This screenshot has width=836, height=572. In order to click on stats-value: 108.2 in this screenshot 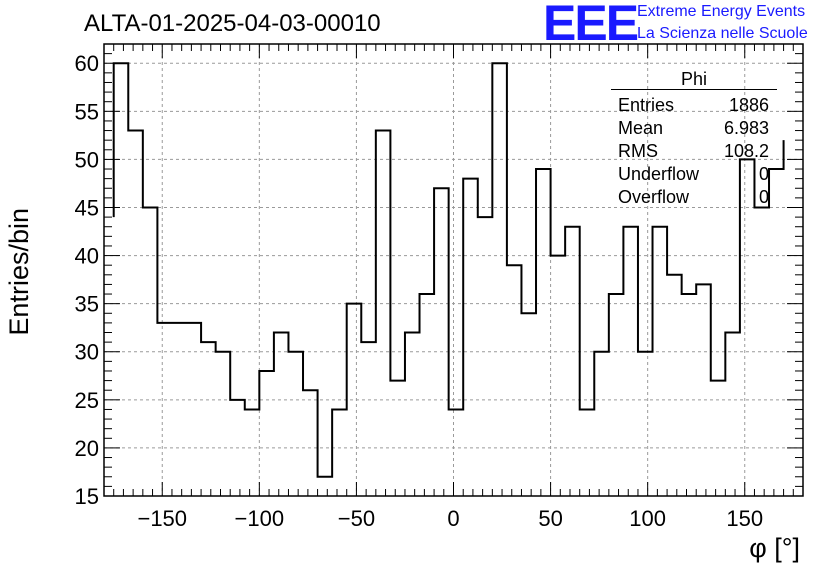, I will do `click(746, 151)`.